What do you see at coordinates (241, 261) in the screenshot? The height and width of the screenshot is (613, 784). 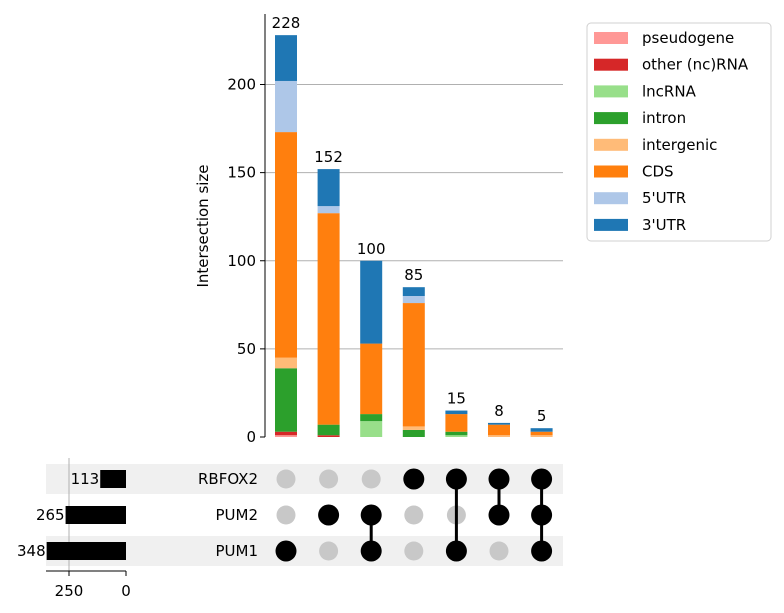 I see `y-tick-label: 100` at bounding box center [241, 261].